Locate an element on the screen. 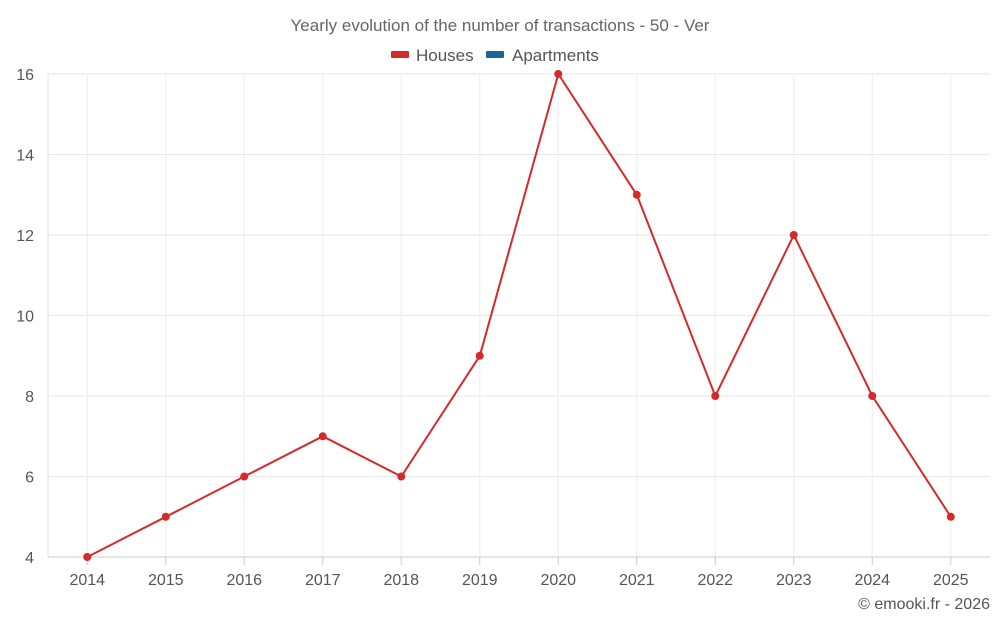  y-tick-label: 10 is located at coordinates (25, 317).